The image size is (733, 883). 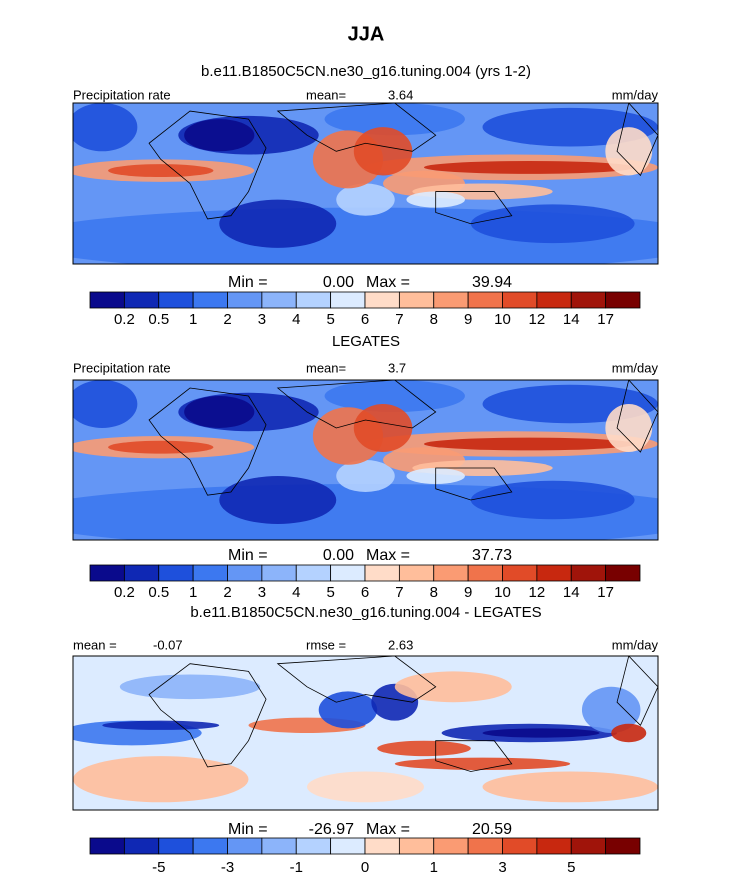 What do you see at coordinates (434, 592) in the screenshot?
I see `colorbar-label: 8` at bounding box center [434, 592].